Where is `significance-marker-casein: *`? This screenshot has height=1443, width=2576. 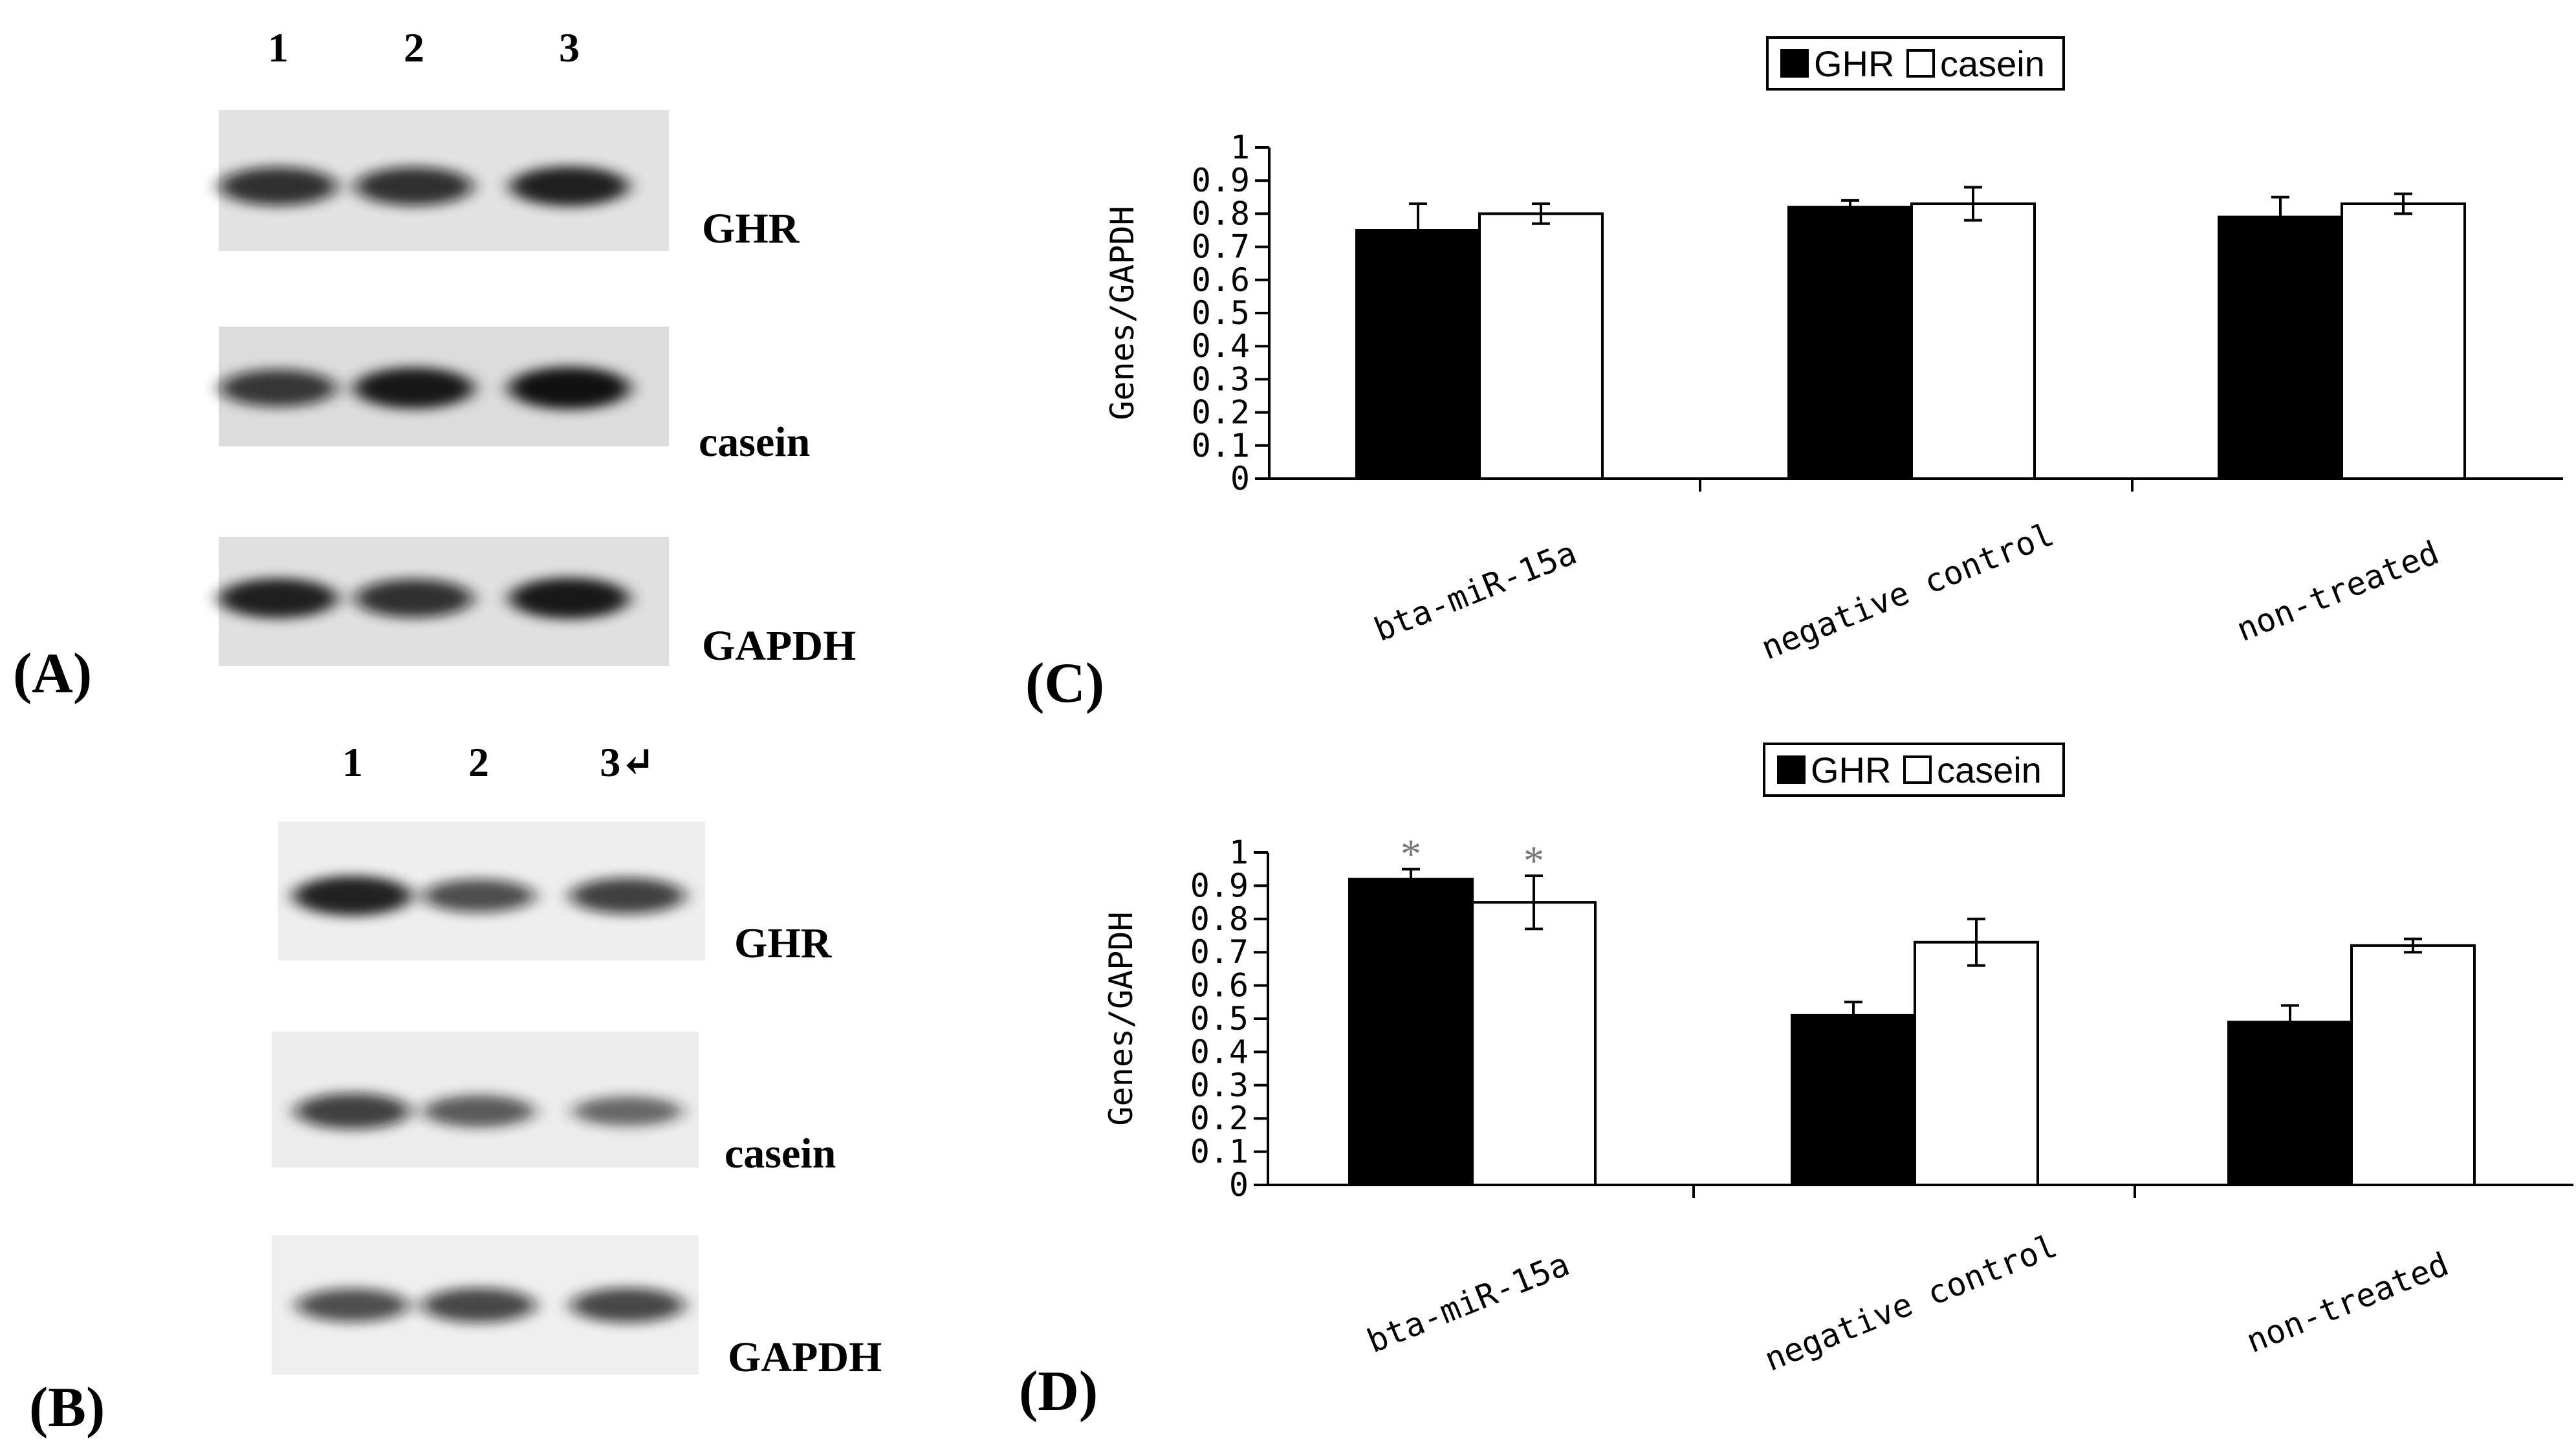
significance-marker-casein: * is located at coordinates (1534, 861).